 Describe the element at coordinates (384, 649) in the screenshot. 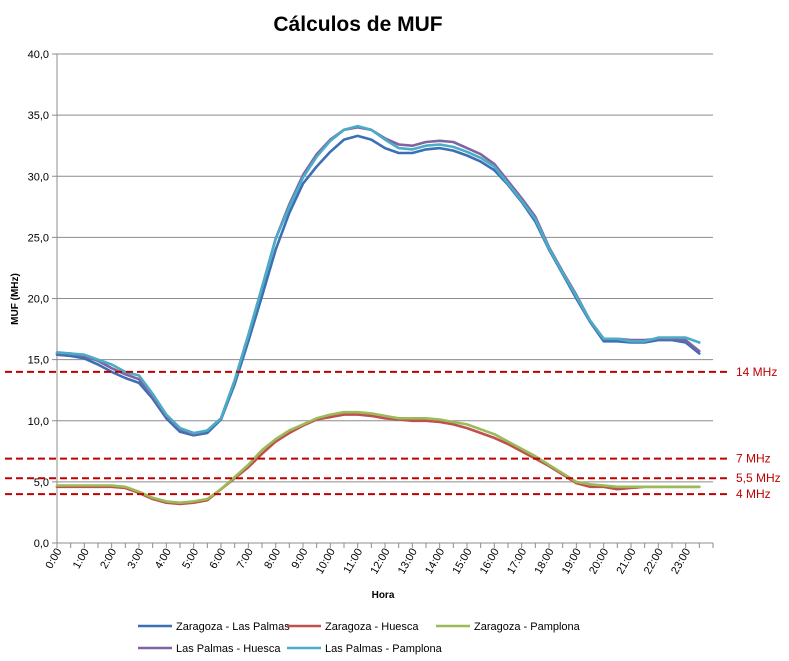

I see `legend-label: Las Palmas - Pamplona` at that location.